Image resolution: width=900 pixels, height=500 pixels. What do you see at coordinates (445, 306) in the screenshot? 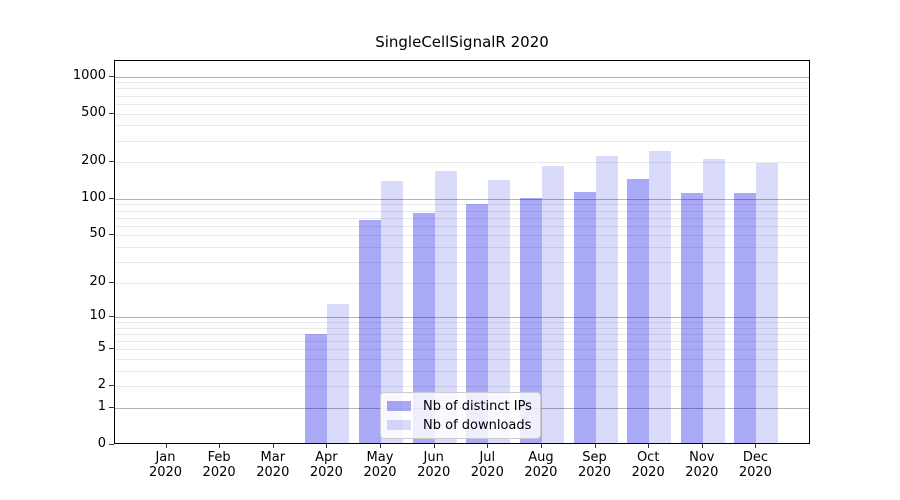
I see `bar-downloads-jun` at bounding box center [445, 306].